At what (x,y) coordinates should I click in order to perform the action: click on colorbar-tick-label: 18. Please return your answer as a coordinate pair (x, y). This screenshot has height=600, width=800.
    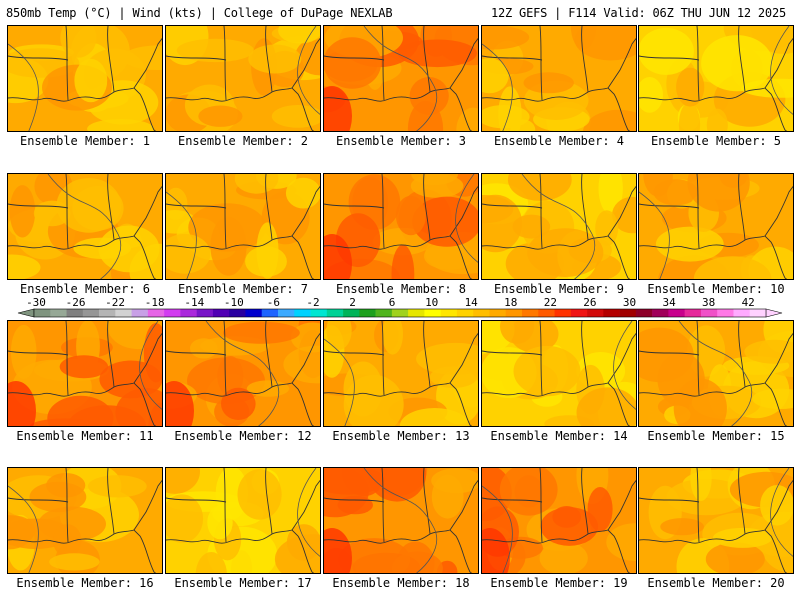
    Looking at the image, I should click on (510, 303).